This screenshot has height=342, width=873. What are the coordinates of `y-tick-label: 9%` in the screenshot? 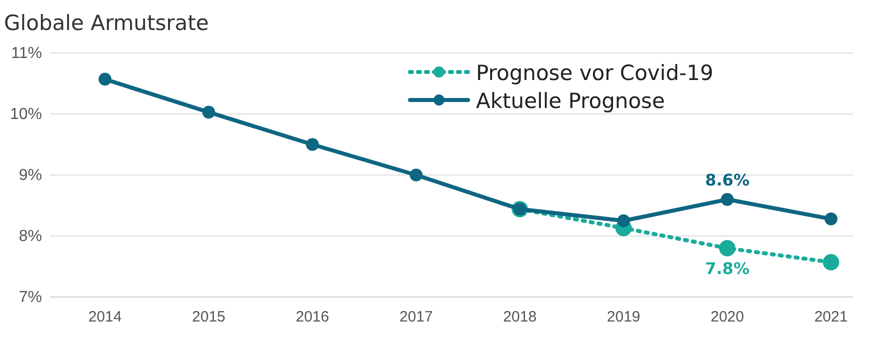 It's located at (30, 175).